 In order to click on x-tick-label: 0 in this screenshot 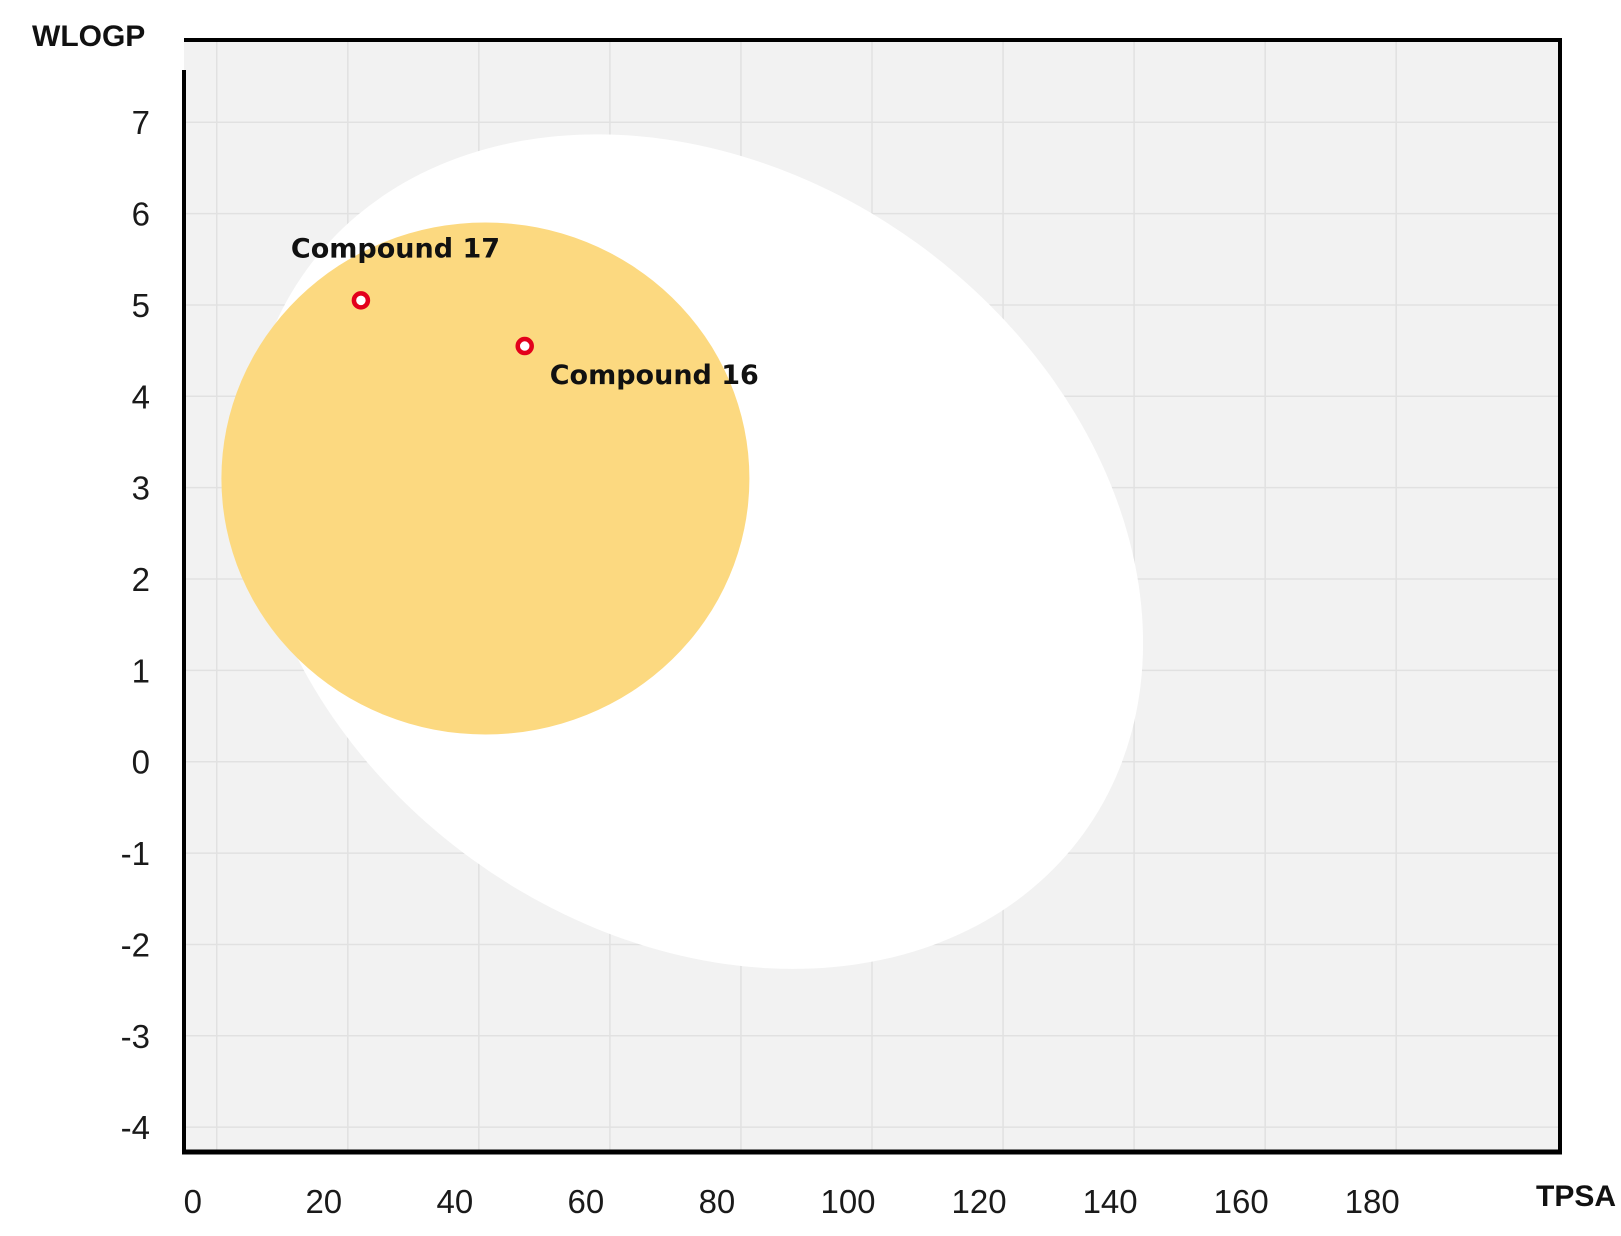, I will do `click(193, 1201)`.